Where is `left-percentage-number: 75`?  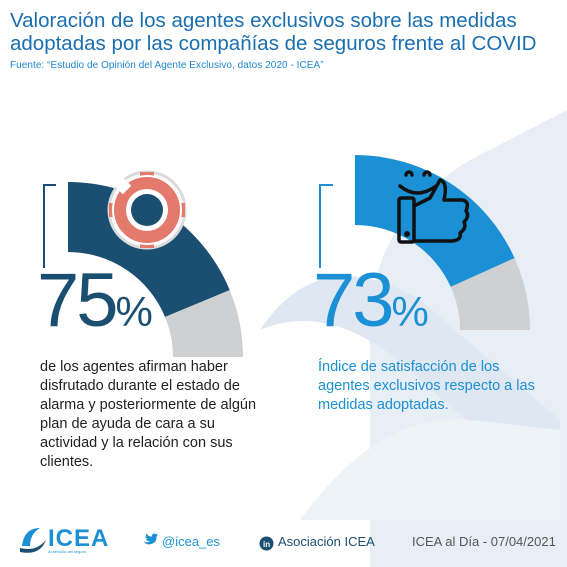 left-percentage-number: 75 is located at coordinates (78, 300).